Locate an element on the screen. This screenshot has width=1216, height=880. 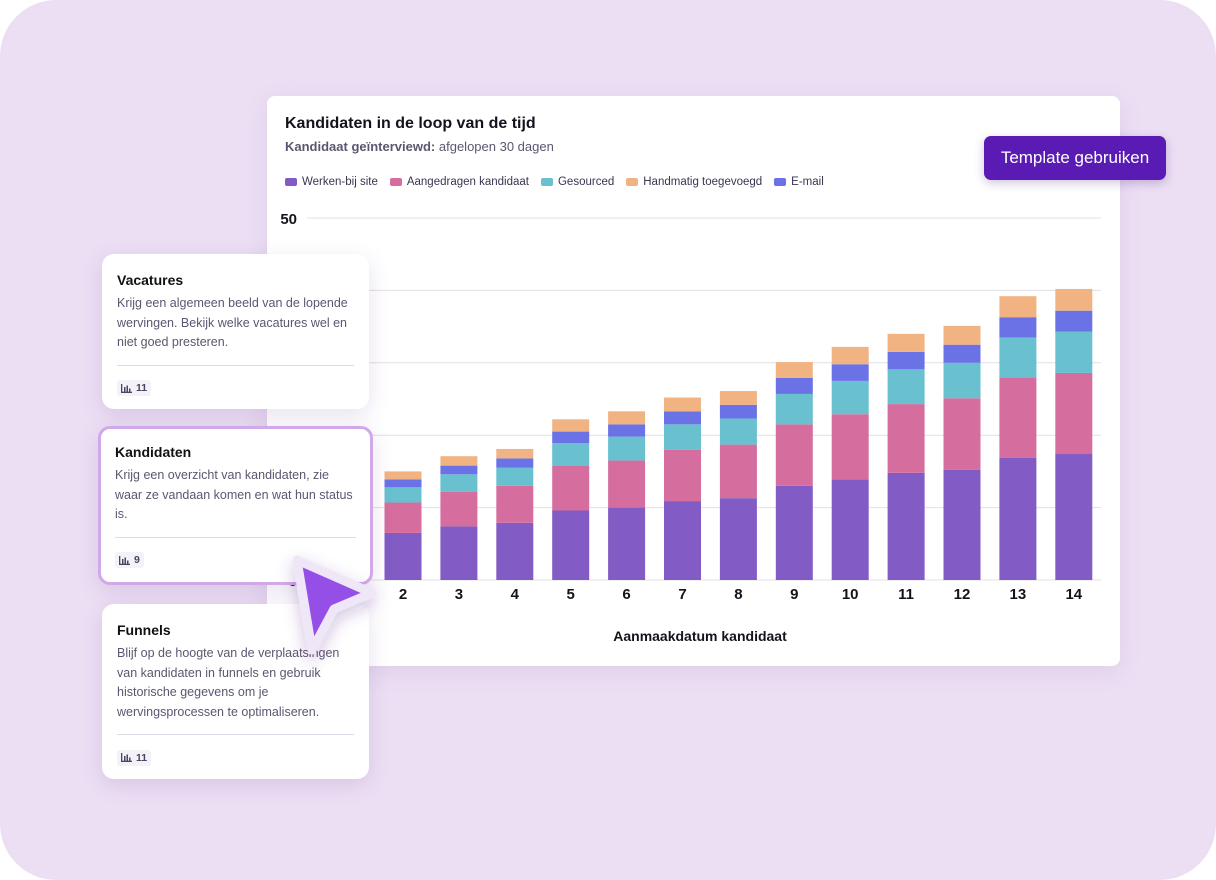
x-tick-label: 14 is located at coordinates (1073, 594).